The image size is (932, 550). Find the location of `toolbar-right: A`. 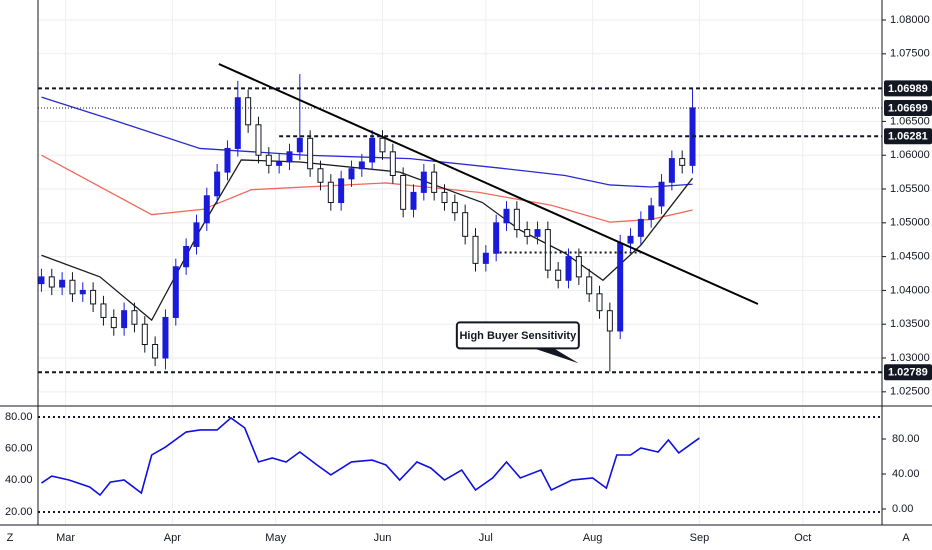

toolbar-right: A is located at coordinates (906, 538).